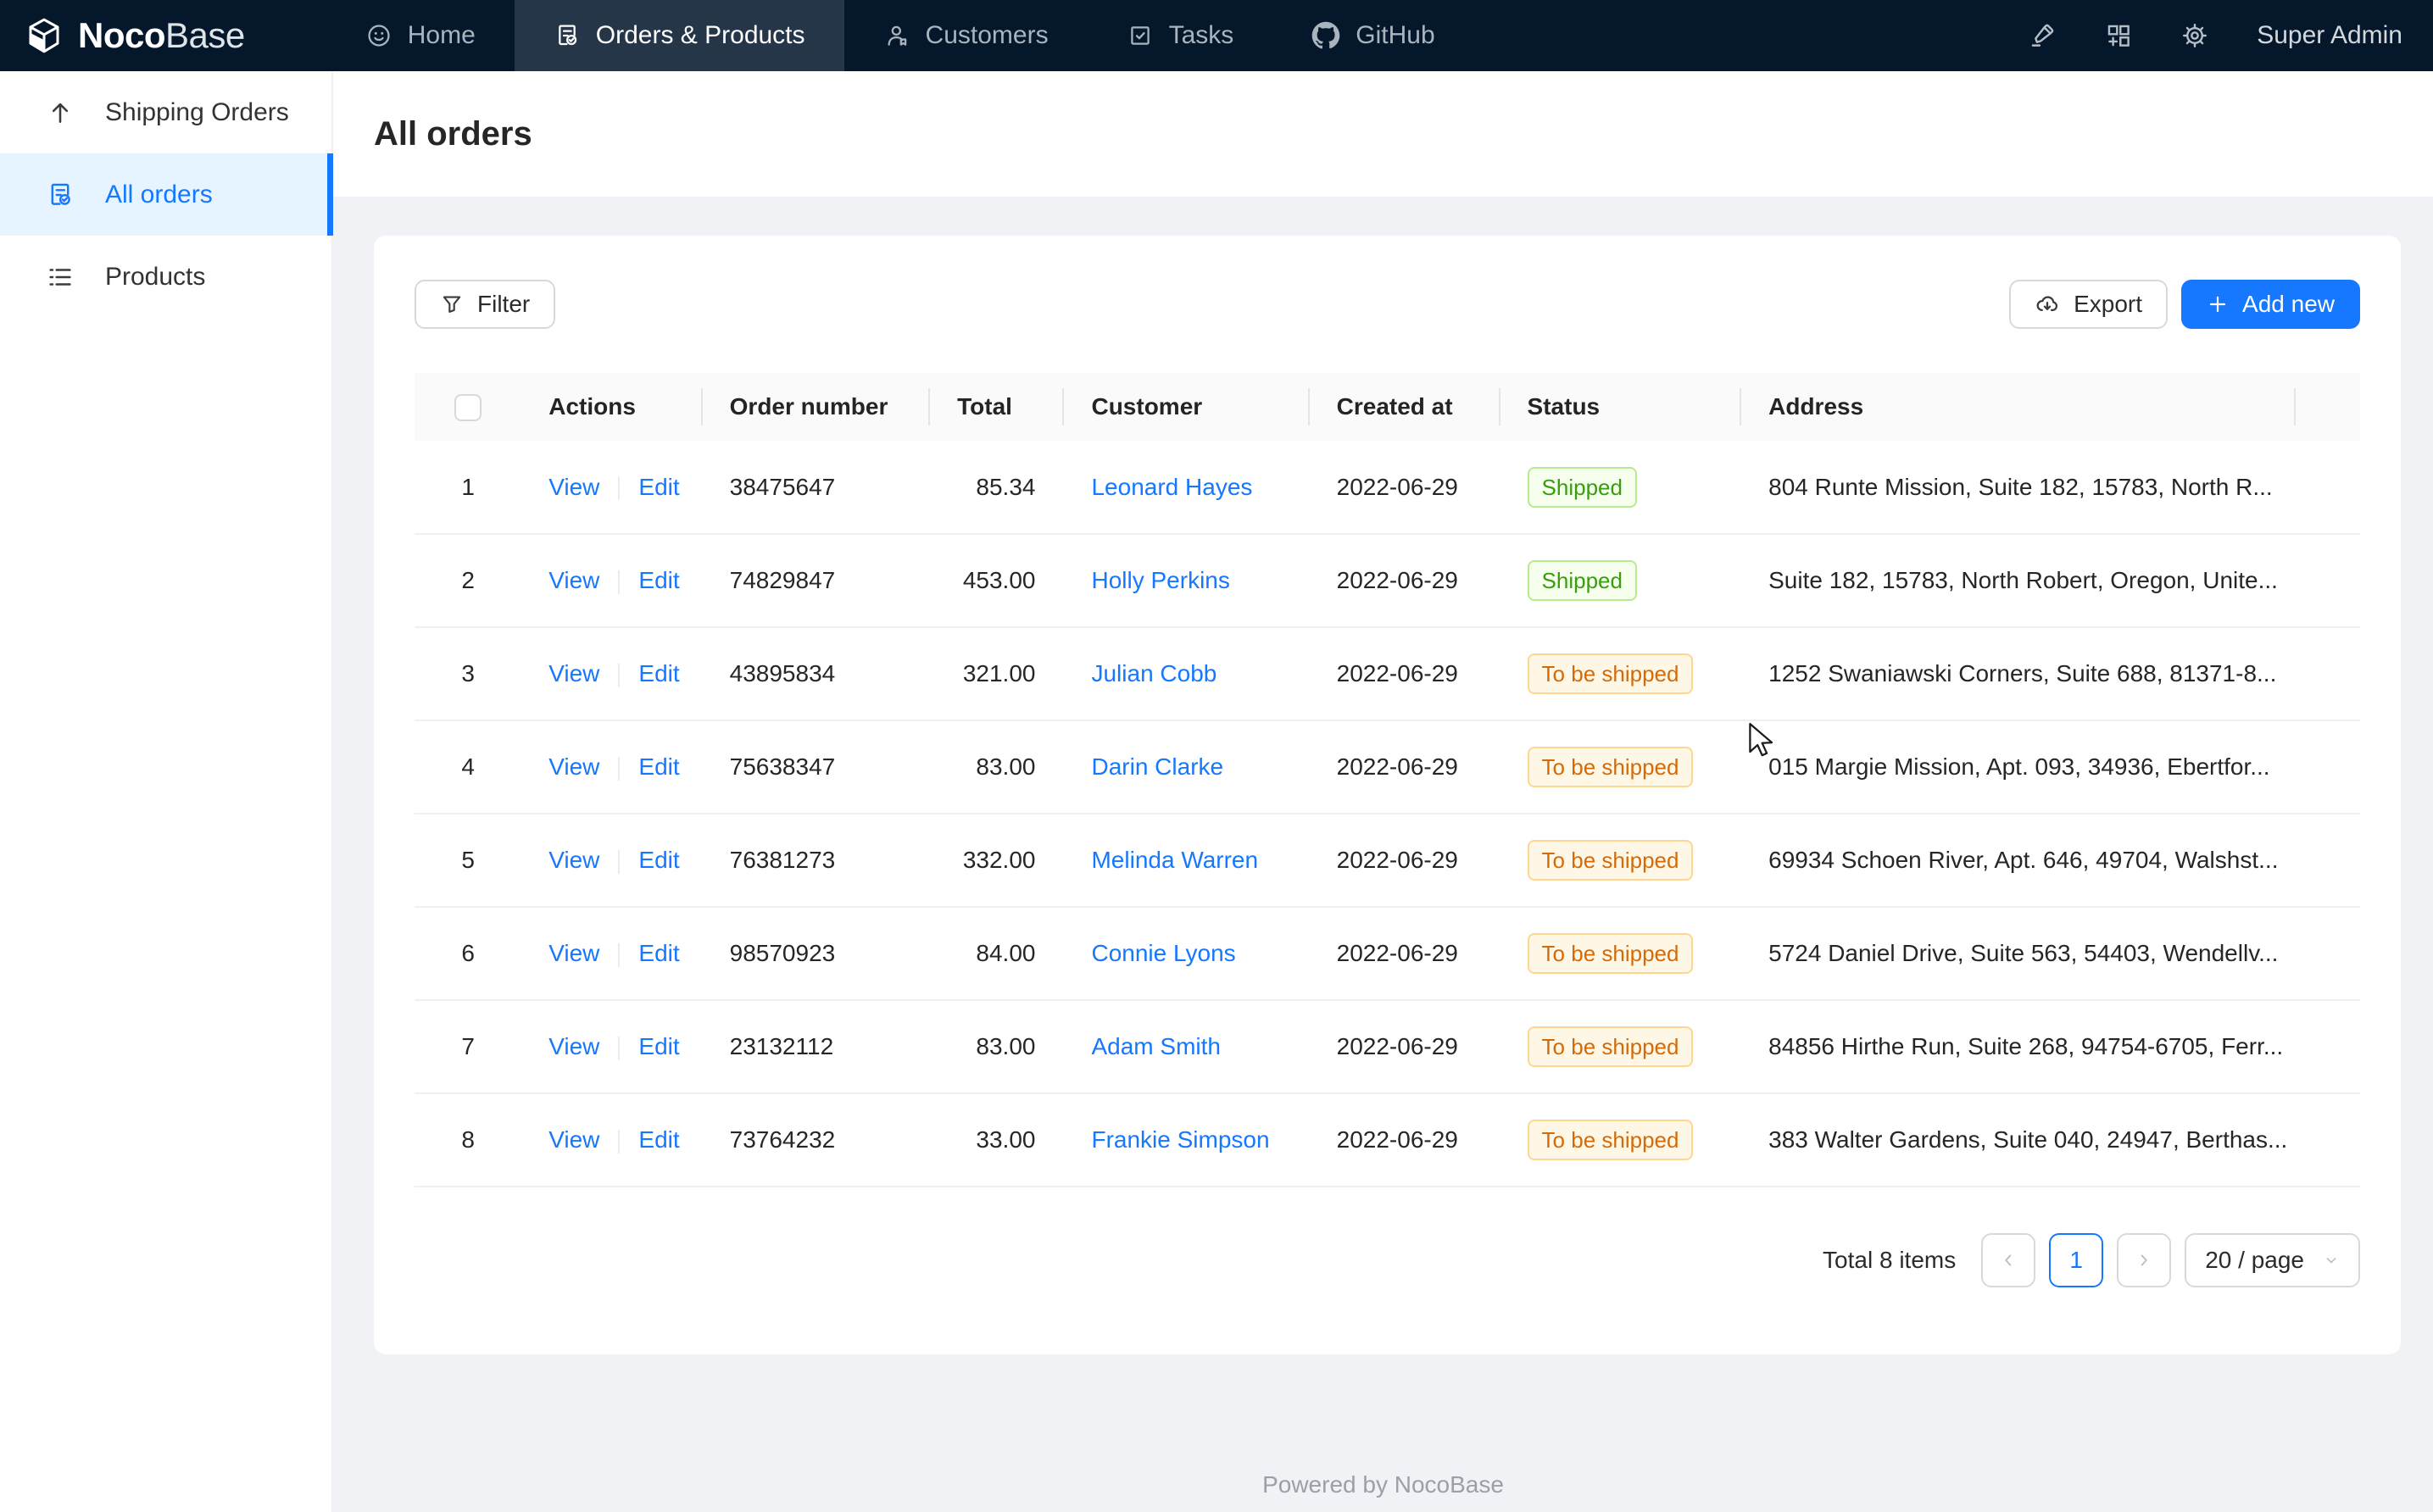 The width and height of the screenshot is (2433, 1512). I want to click on filter-button-label: Filter, so click(504, 304).